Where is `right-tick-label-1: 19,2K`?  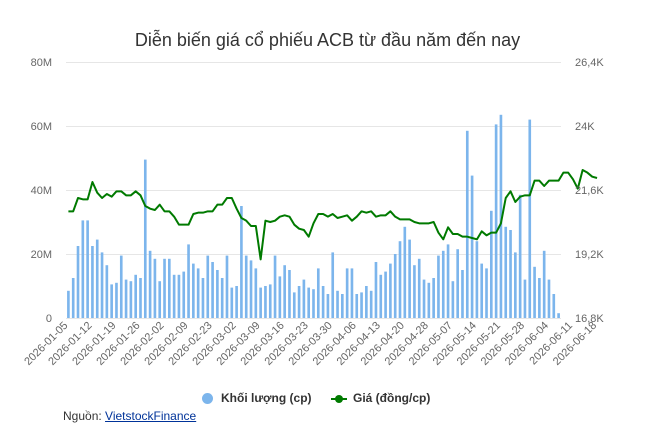
right-tick-label-1: 19,2K is located at coordinates (589, 255).